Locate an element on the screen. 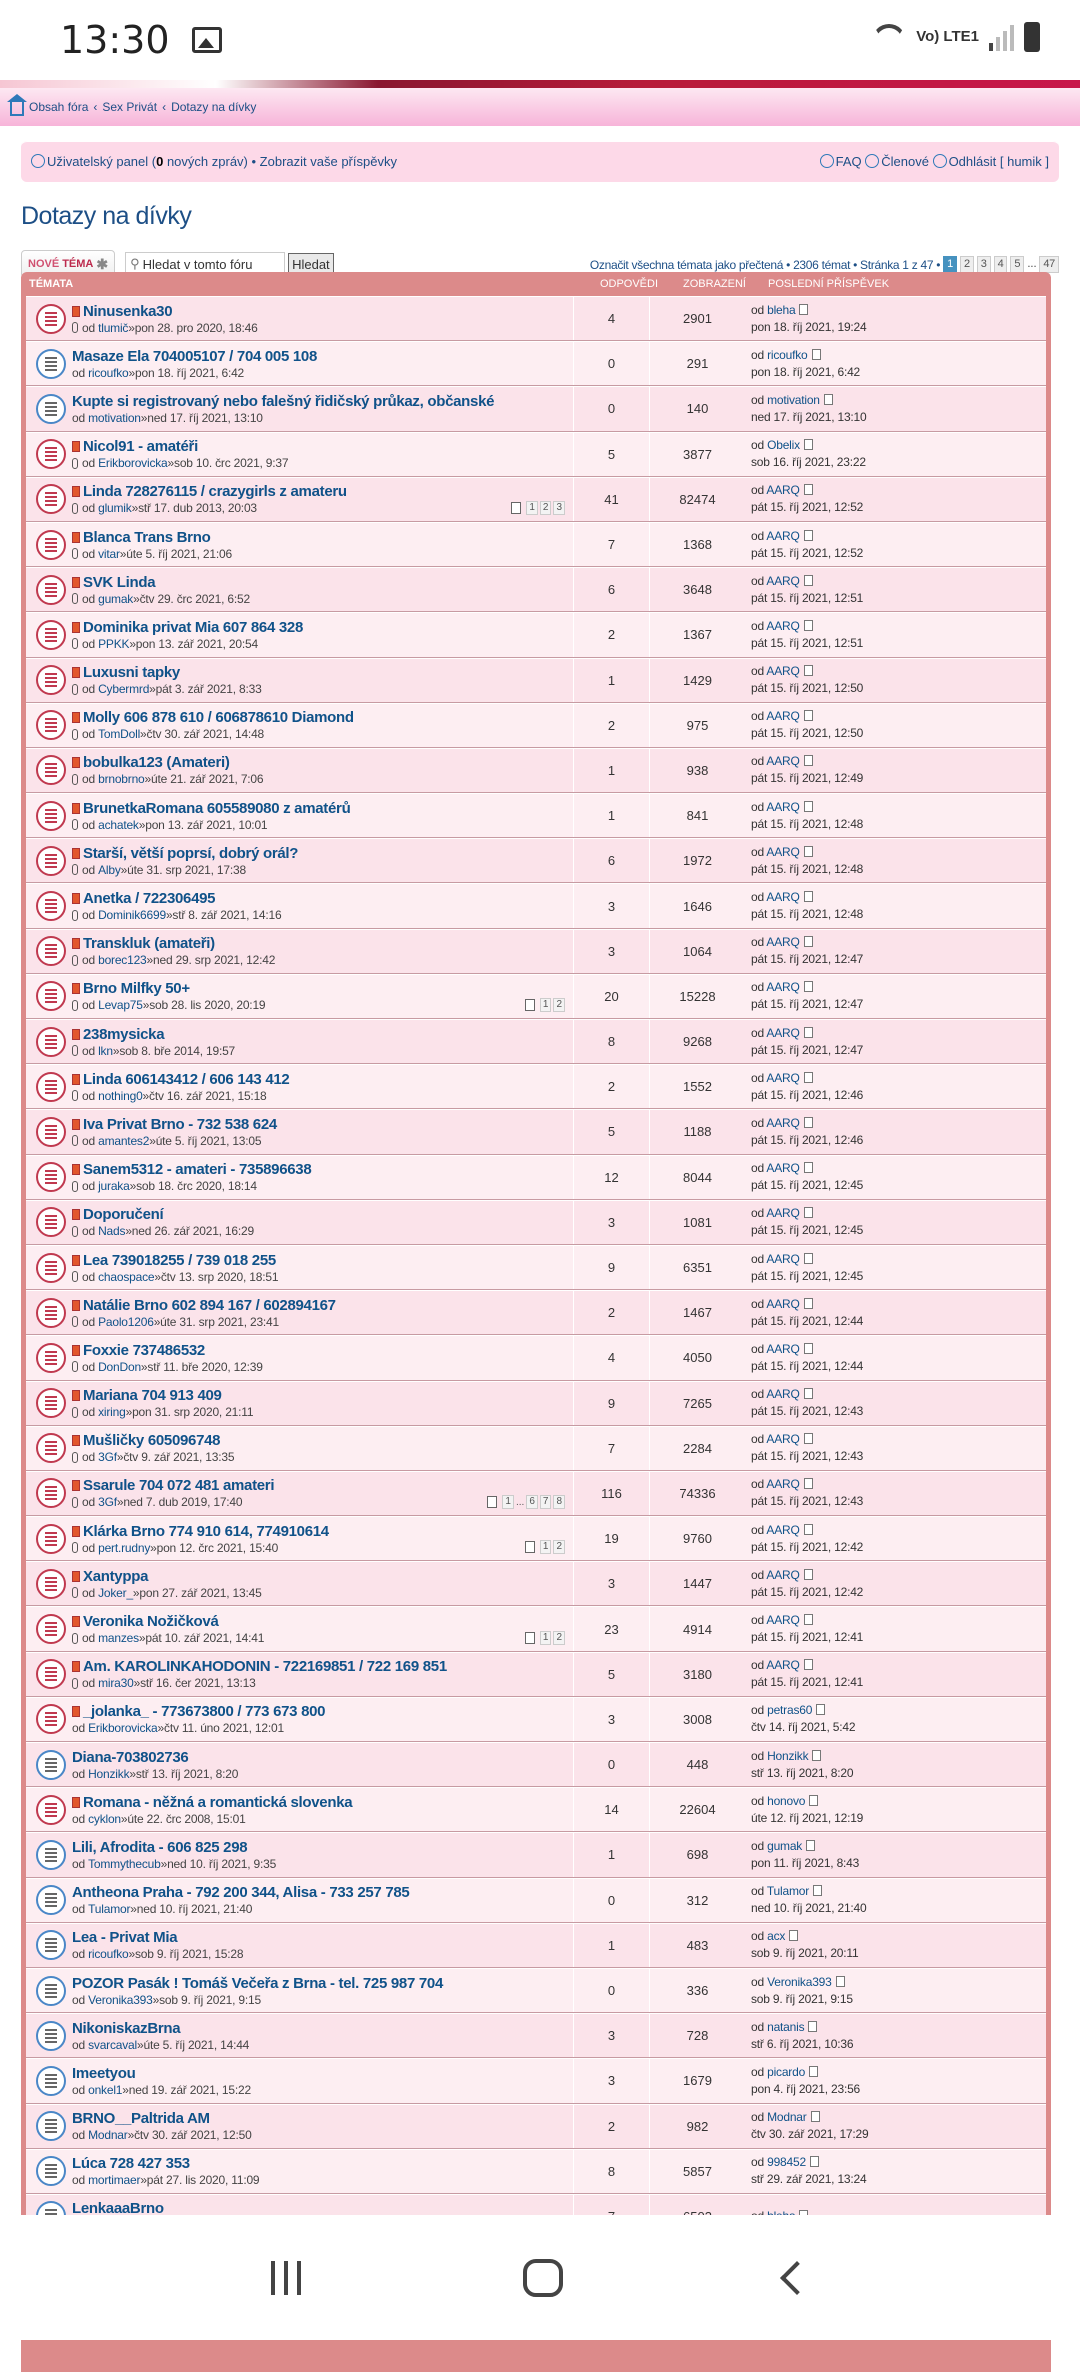 The height and width of the screenshot is (2372, 1080). topic-title: Sanem5312 - amateri - 735896638 is located at coordinates (197, 1170).